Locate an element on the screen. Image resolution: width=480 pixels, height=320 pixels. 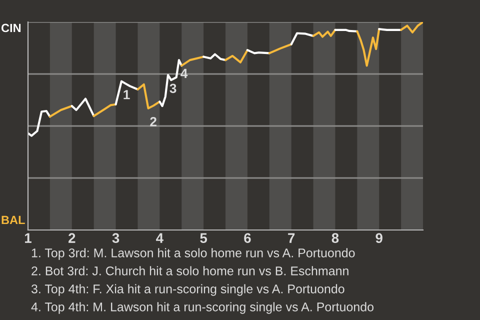
x-tick-label: 3 is located at coordinates (116, 238).